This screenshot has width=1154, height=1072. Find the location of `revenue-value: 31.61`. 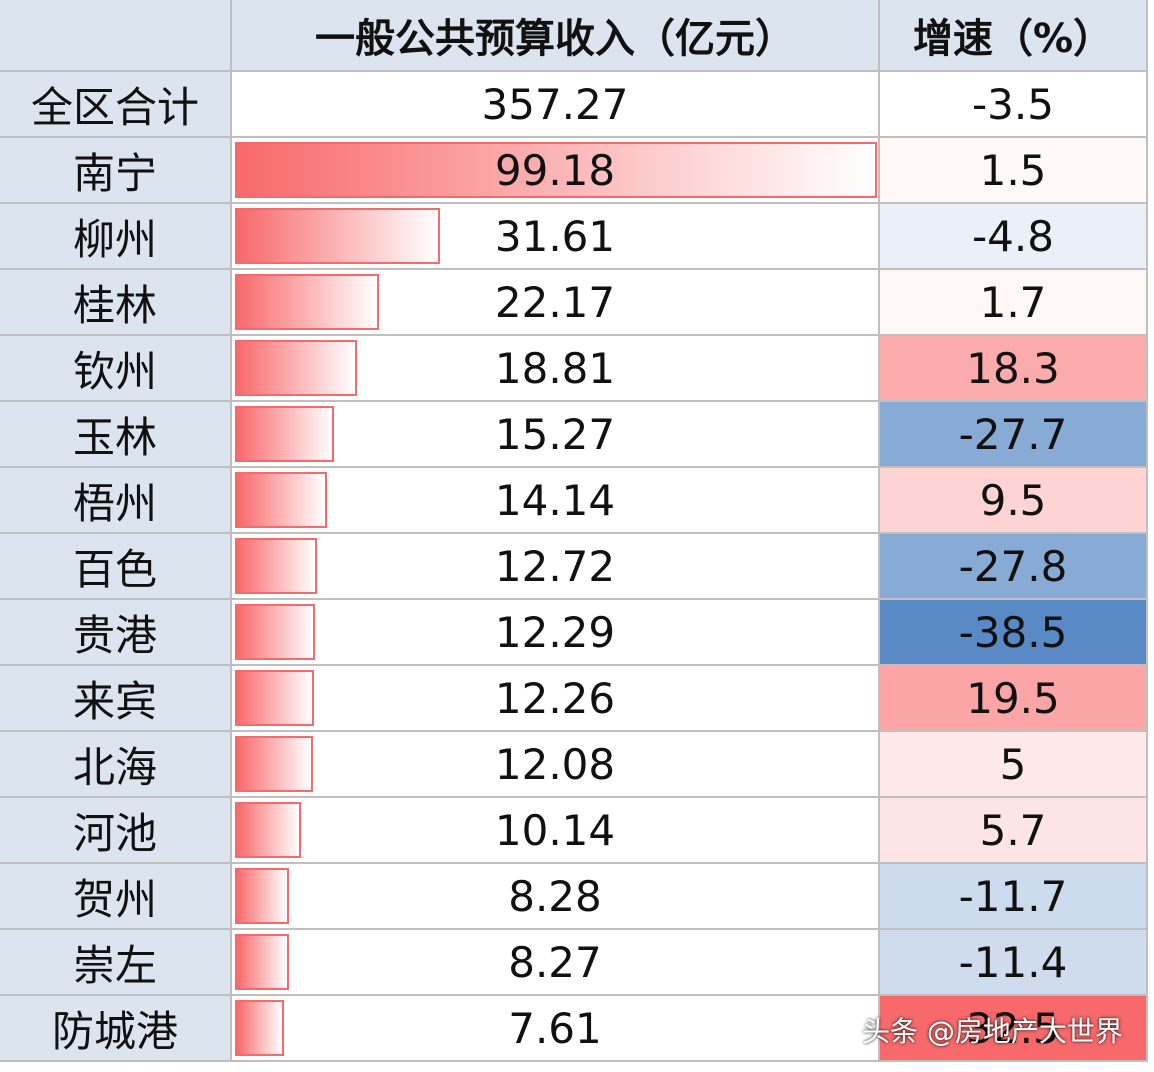

revenue-value: 31.61 is located at coordinates (555, 236).